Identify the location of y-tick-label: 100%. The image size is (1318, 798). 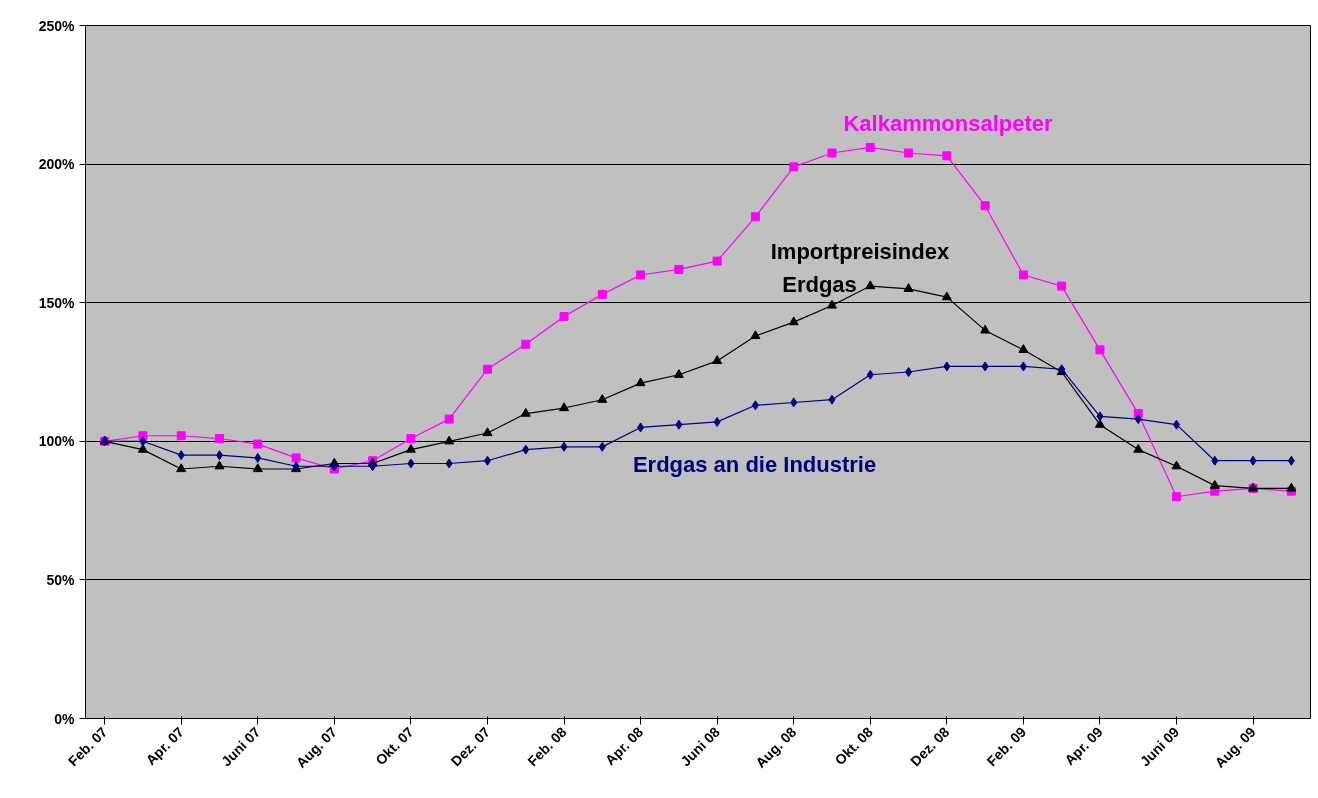
(57, 441).